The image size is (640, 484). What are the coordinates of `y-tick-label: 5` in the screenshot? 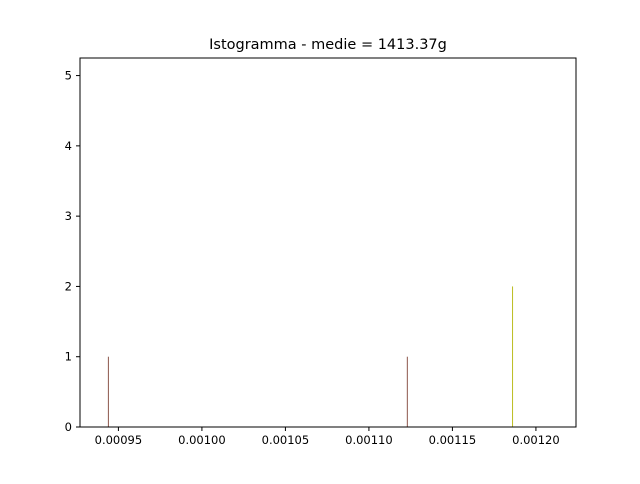 It's located at (68, 76).